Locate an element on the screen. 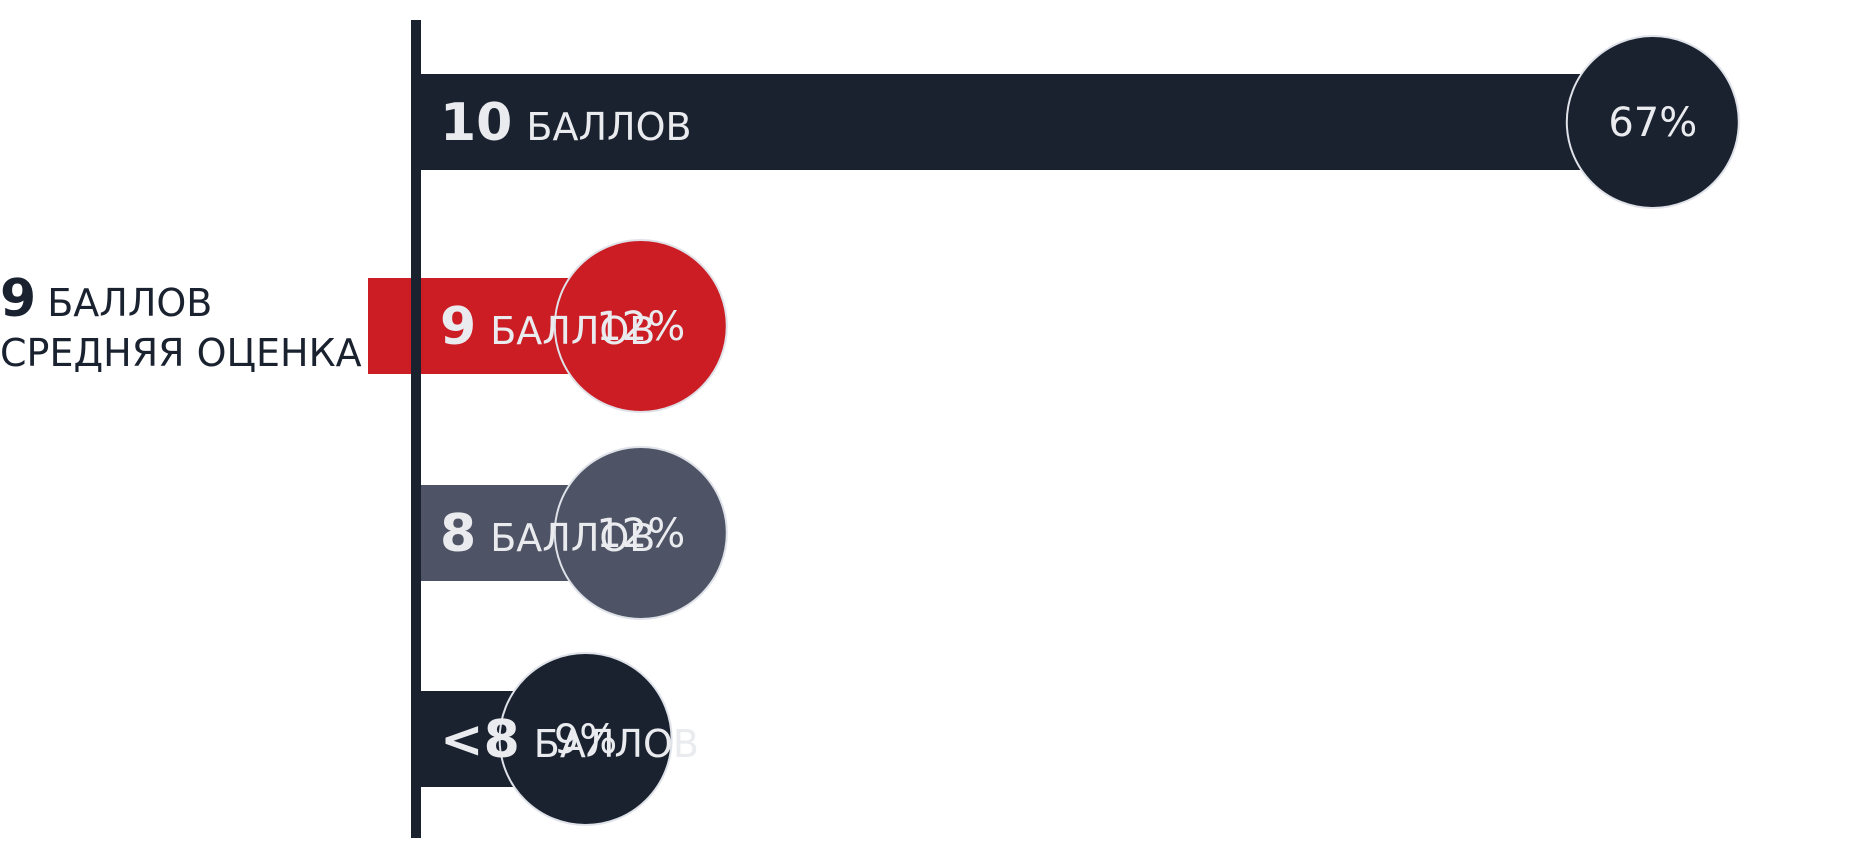 This screenshot has height=847, width=1852. value-label-0: 67% is located at coordinates (1652, 123).